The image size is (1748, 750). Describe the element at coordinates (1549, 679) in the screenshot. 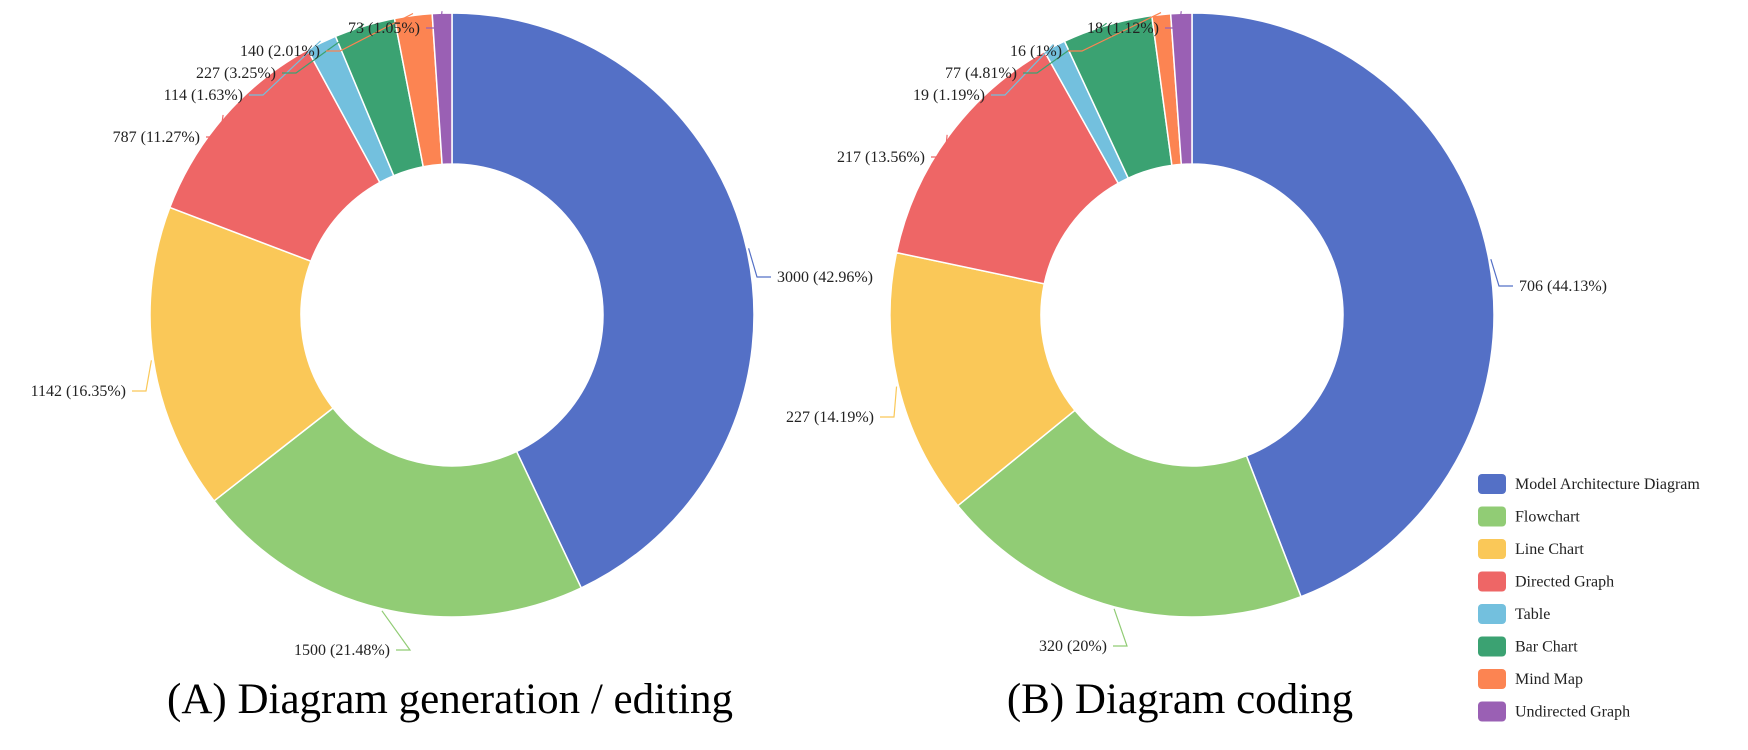

I see `legend-label-mind-map: Mind Map` at that location.